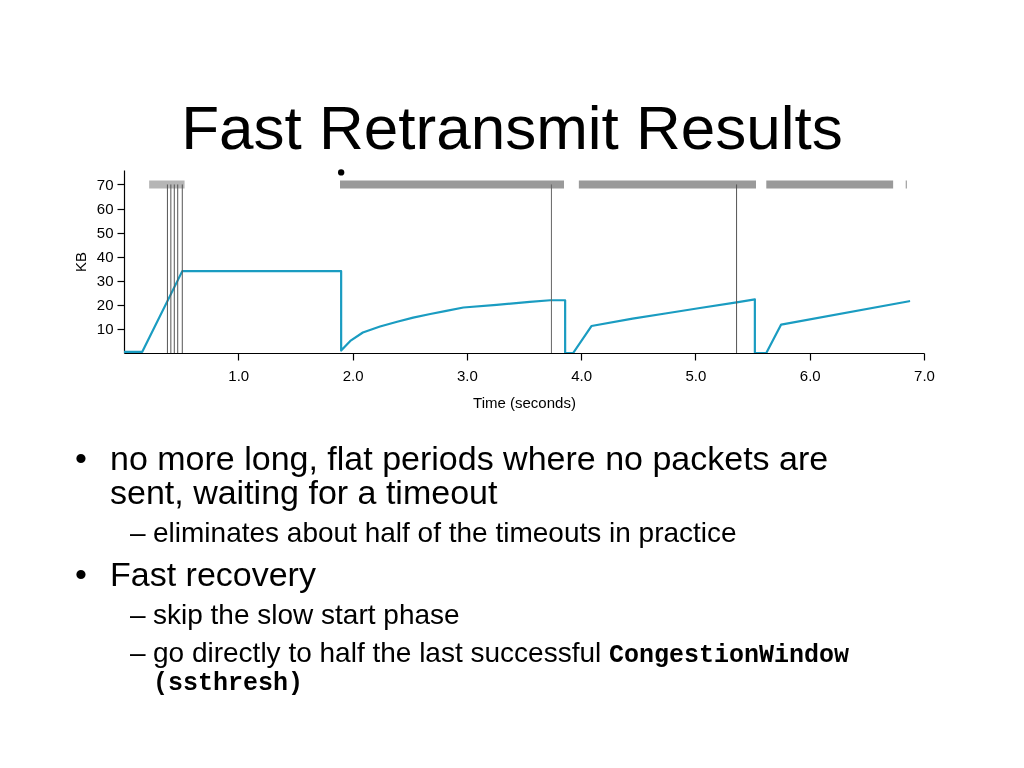 This screenshot has width=1024, height=768. I want to click on text: • no more long, flat periods where no packets are sent, waiting for a timeout, so click(452, 475).